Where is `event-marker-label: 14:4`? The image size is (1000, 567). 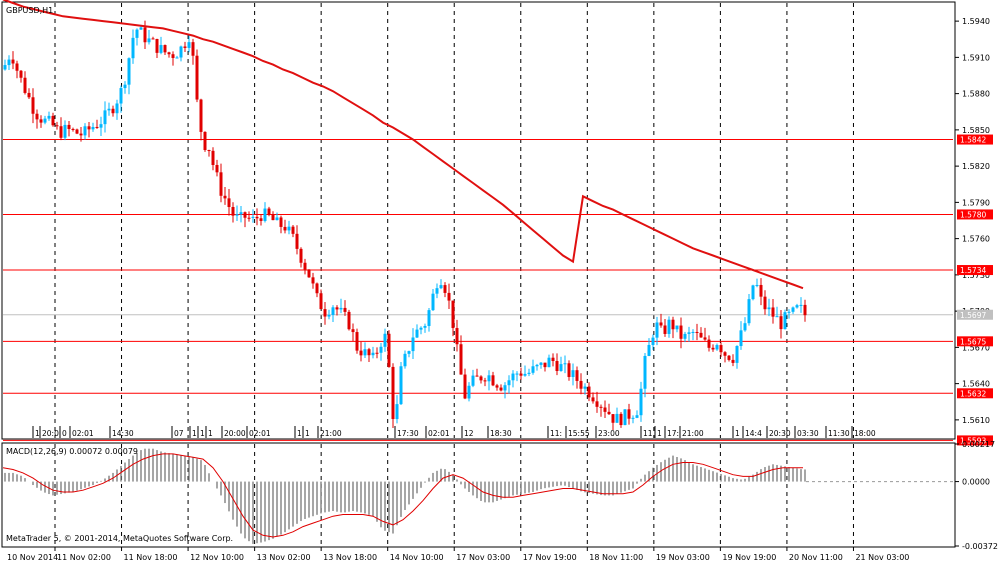
event-marker-label: 14:4 is located at coordinates (753, 433).